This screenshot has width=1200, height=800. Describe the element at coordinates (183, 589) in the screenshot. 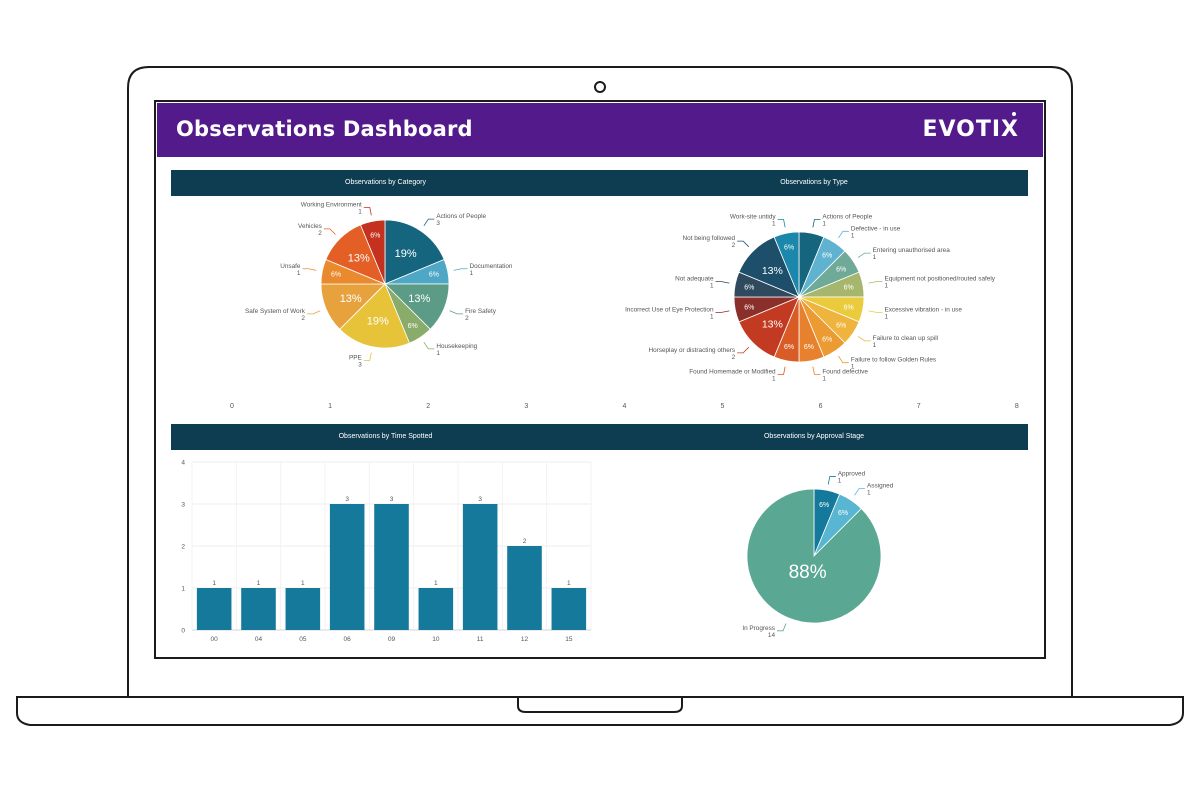

I see `bar-y-tick-label: 1` at that location.